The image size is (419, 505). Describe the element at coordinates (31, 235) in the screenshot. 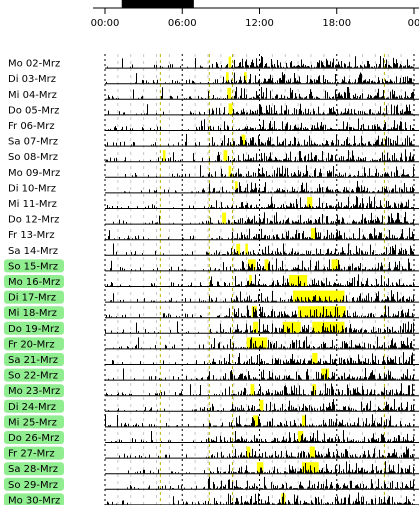

I see `row-label: Fr 13-Mrz` at that location.